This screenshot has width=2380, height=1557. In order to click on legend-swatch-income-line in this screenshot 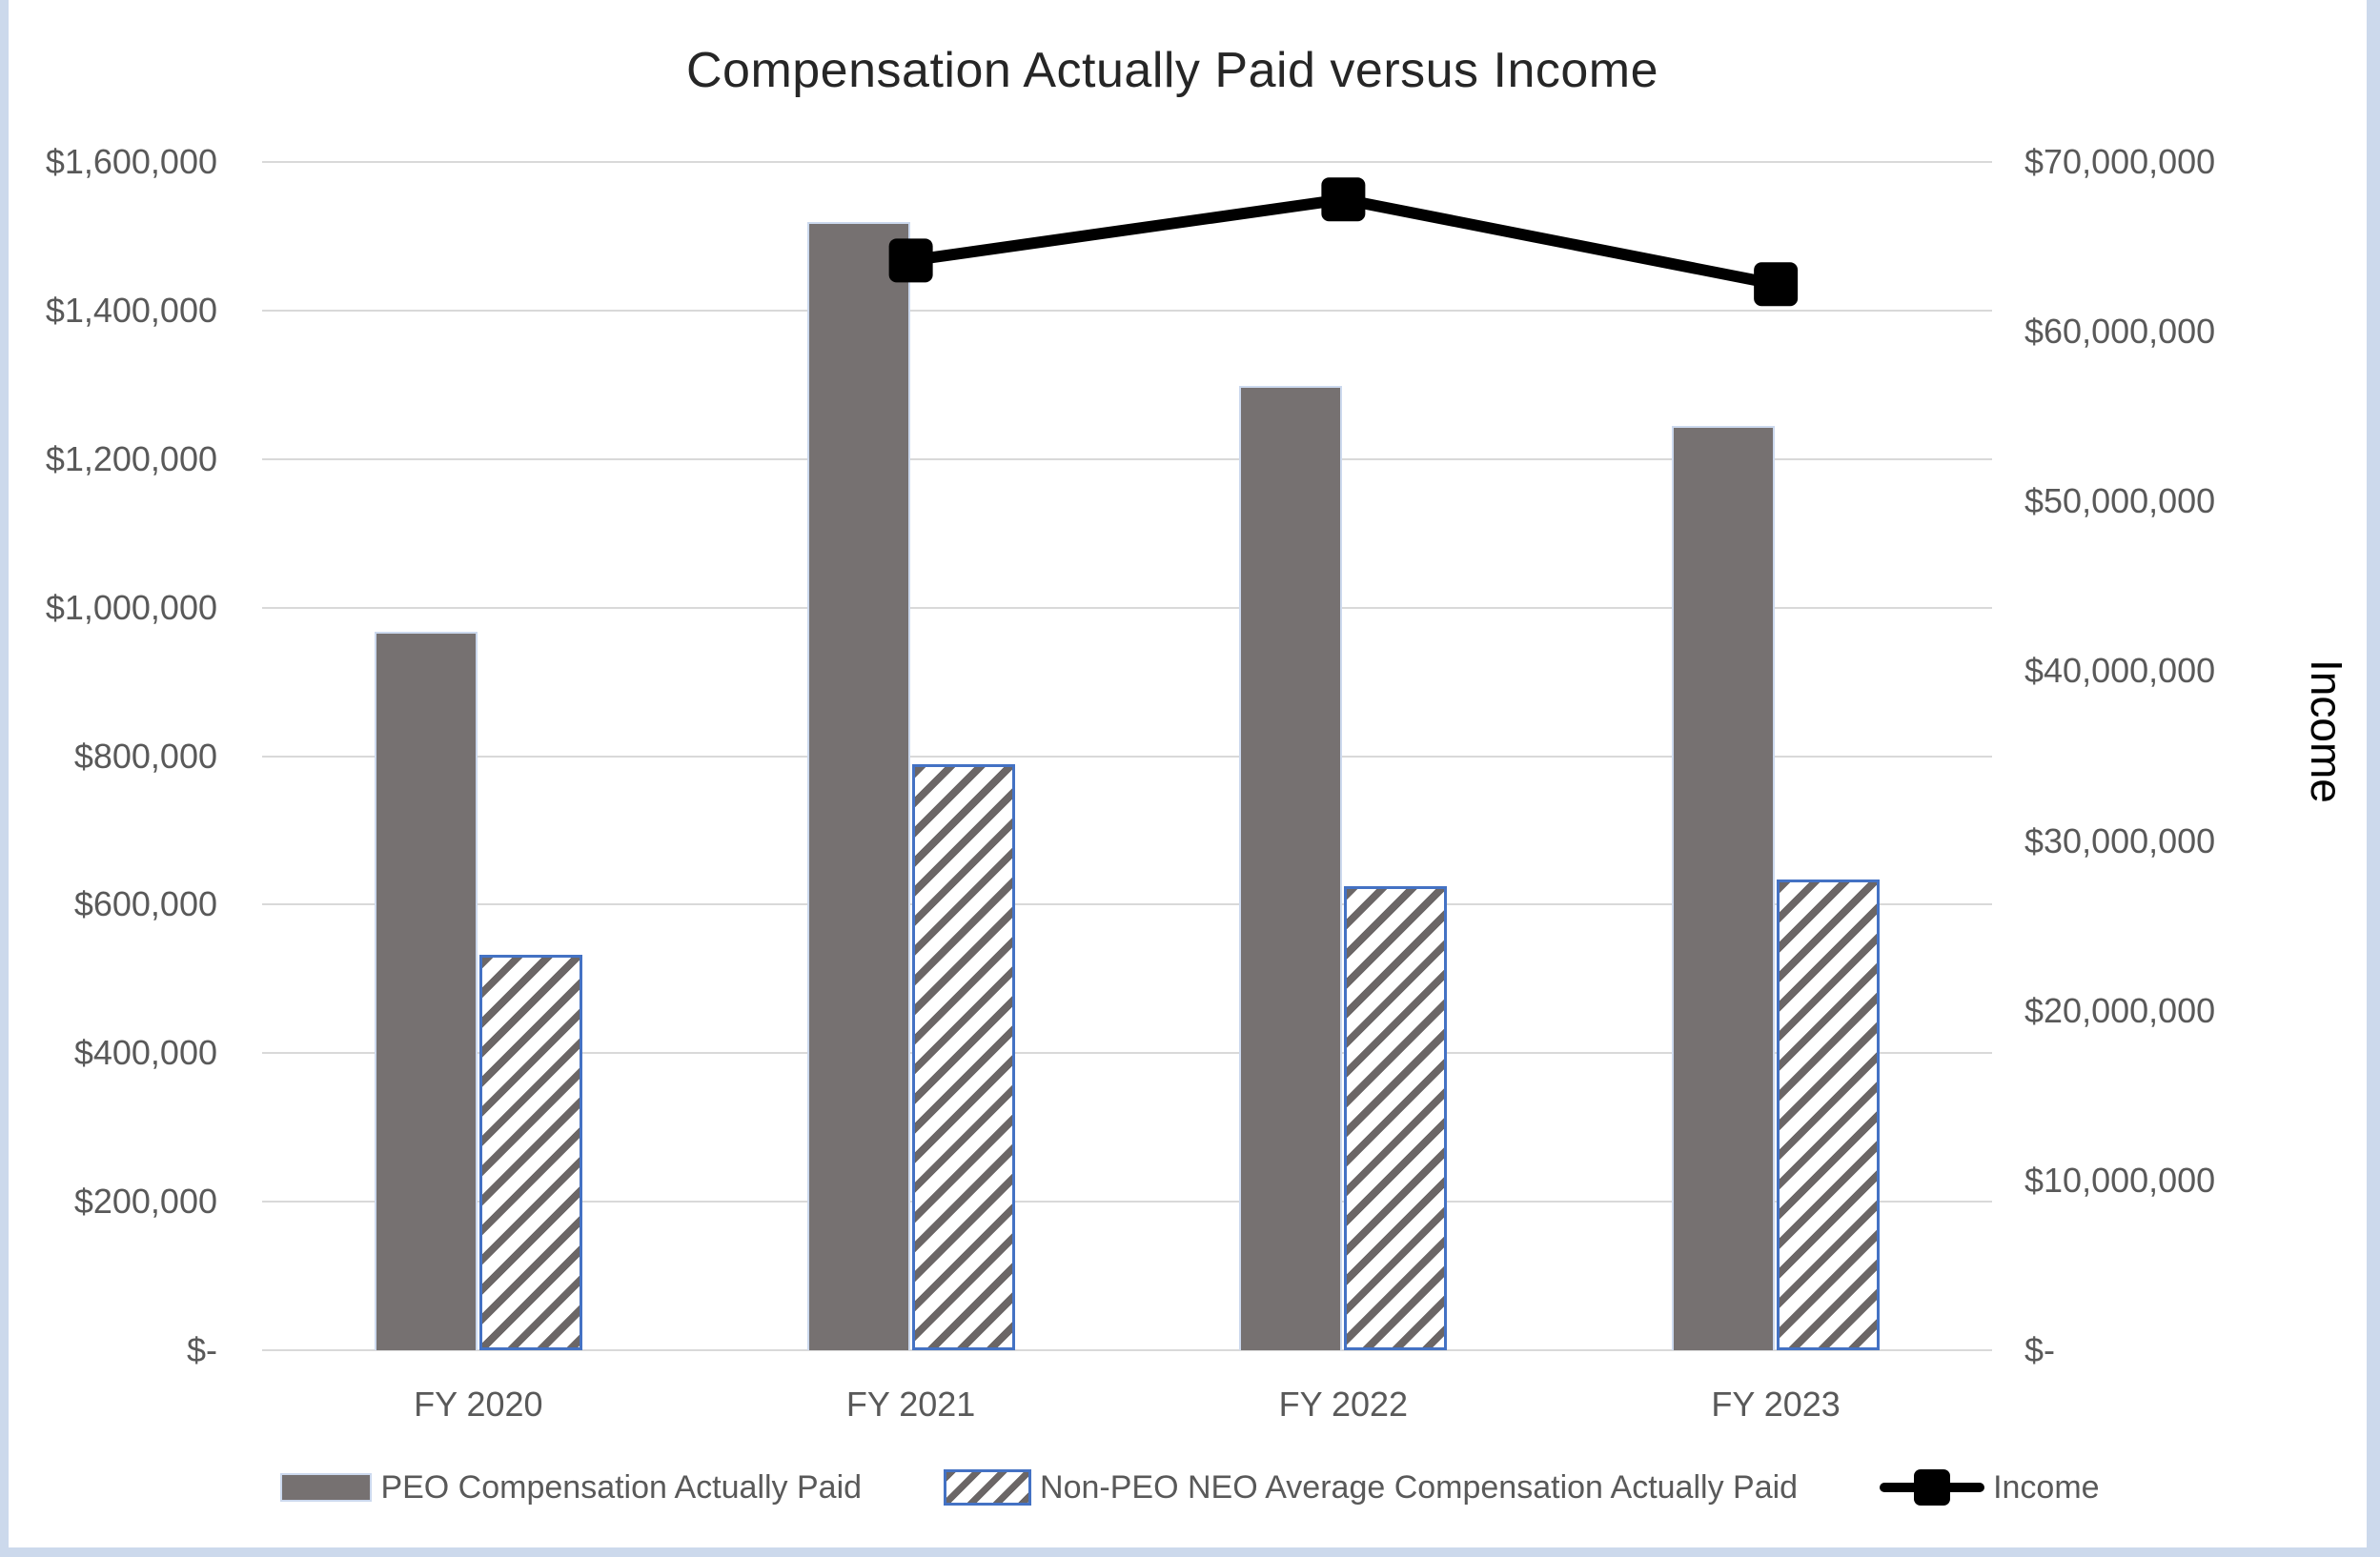, I will do `click(1932, 1487)`.